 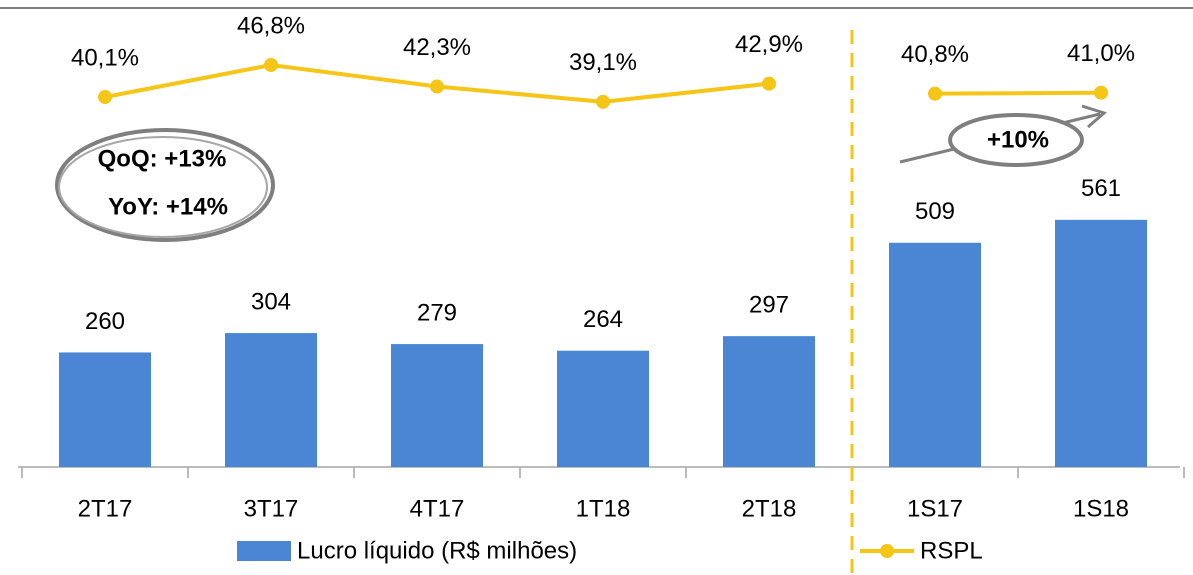 What do you see at coordinates (105, 508) in the screenshot?
I see `x-tick-label: 2T17` at bounding box center [105, 508].